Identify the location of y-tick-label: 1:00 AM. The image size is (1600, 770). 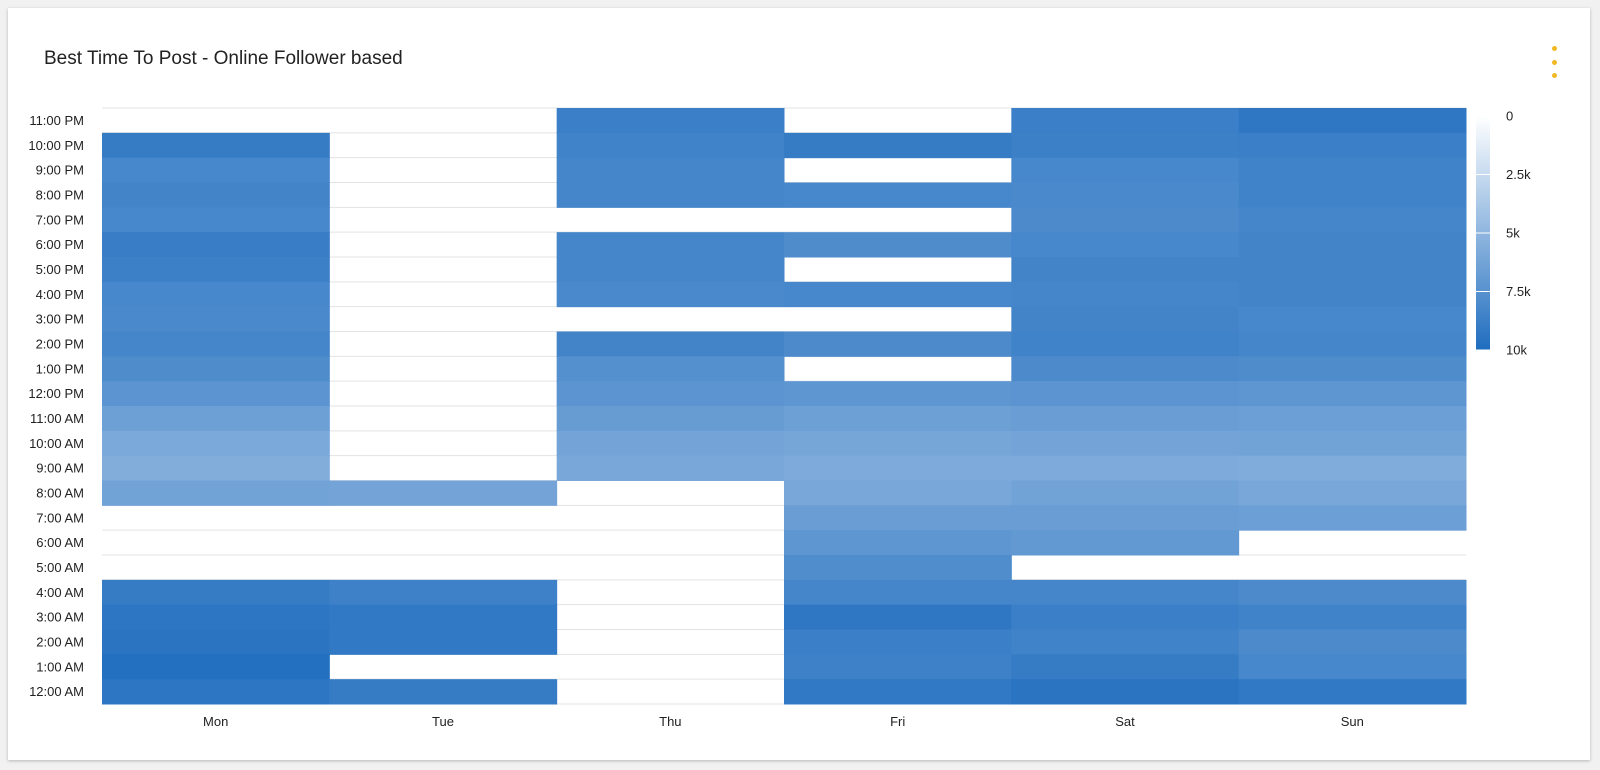
(60, 666).